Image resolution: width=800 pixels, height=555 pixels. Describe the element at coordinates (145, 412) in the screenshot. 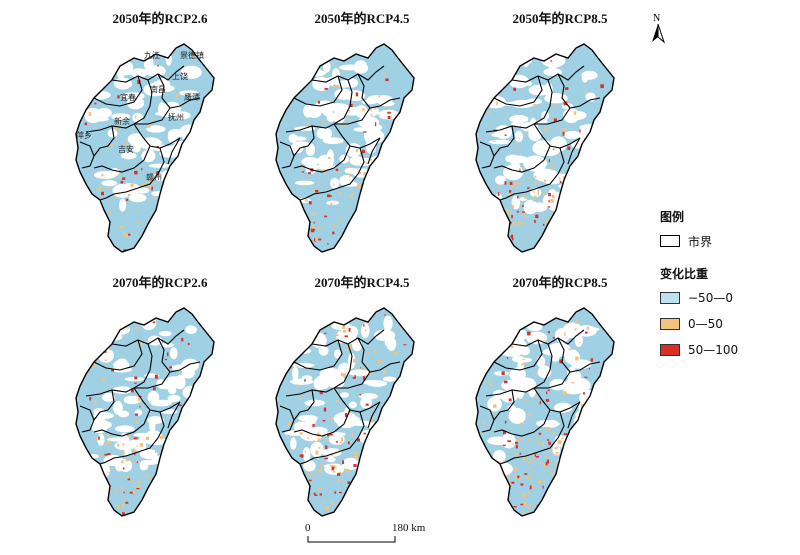

I see `province-outline` at that location.